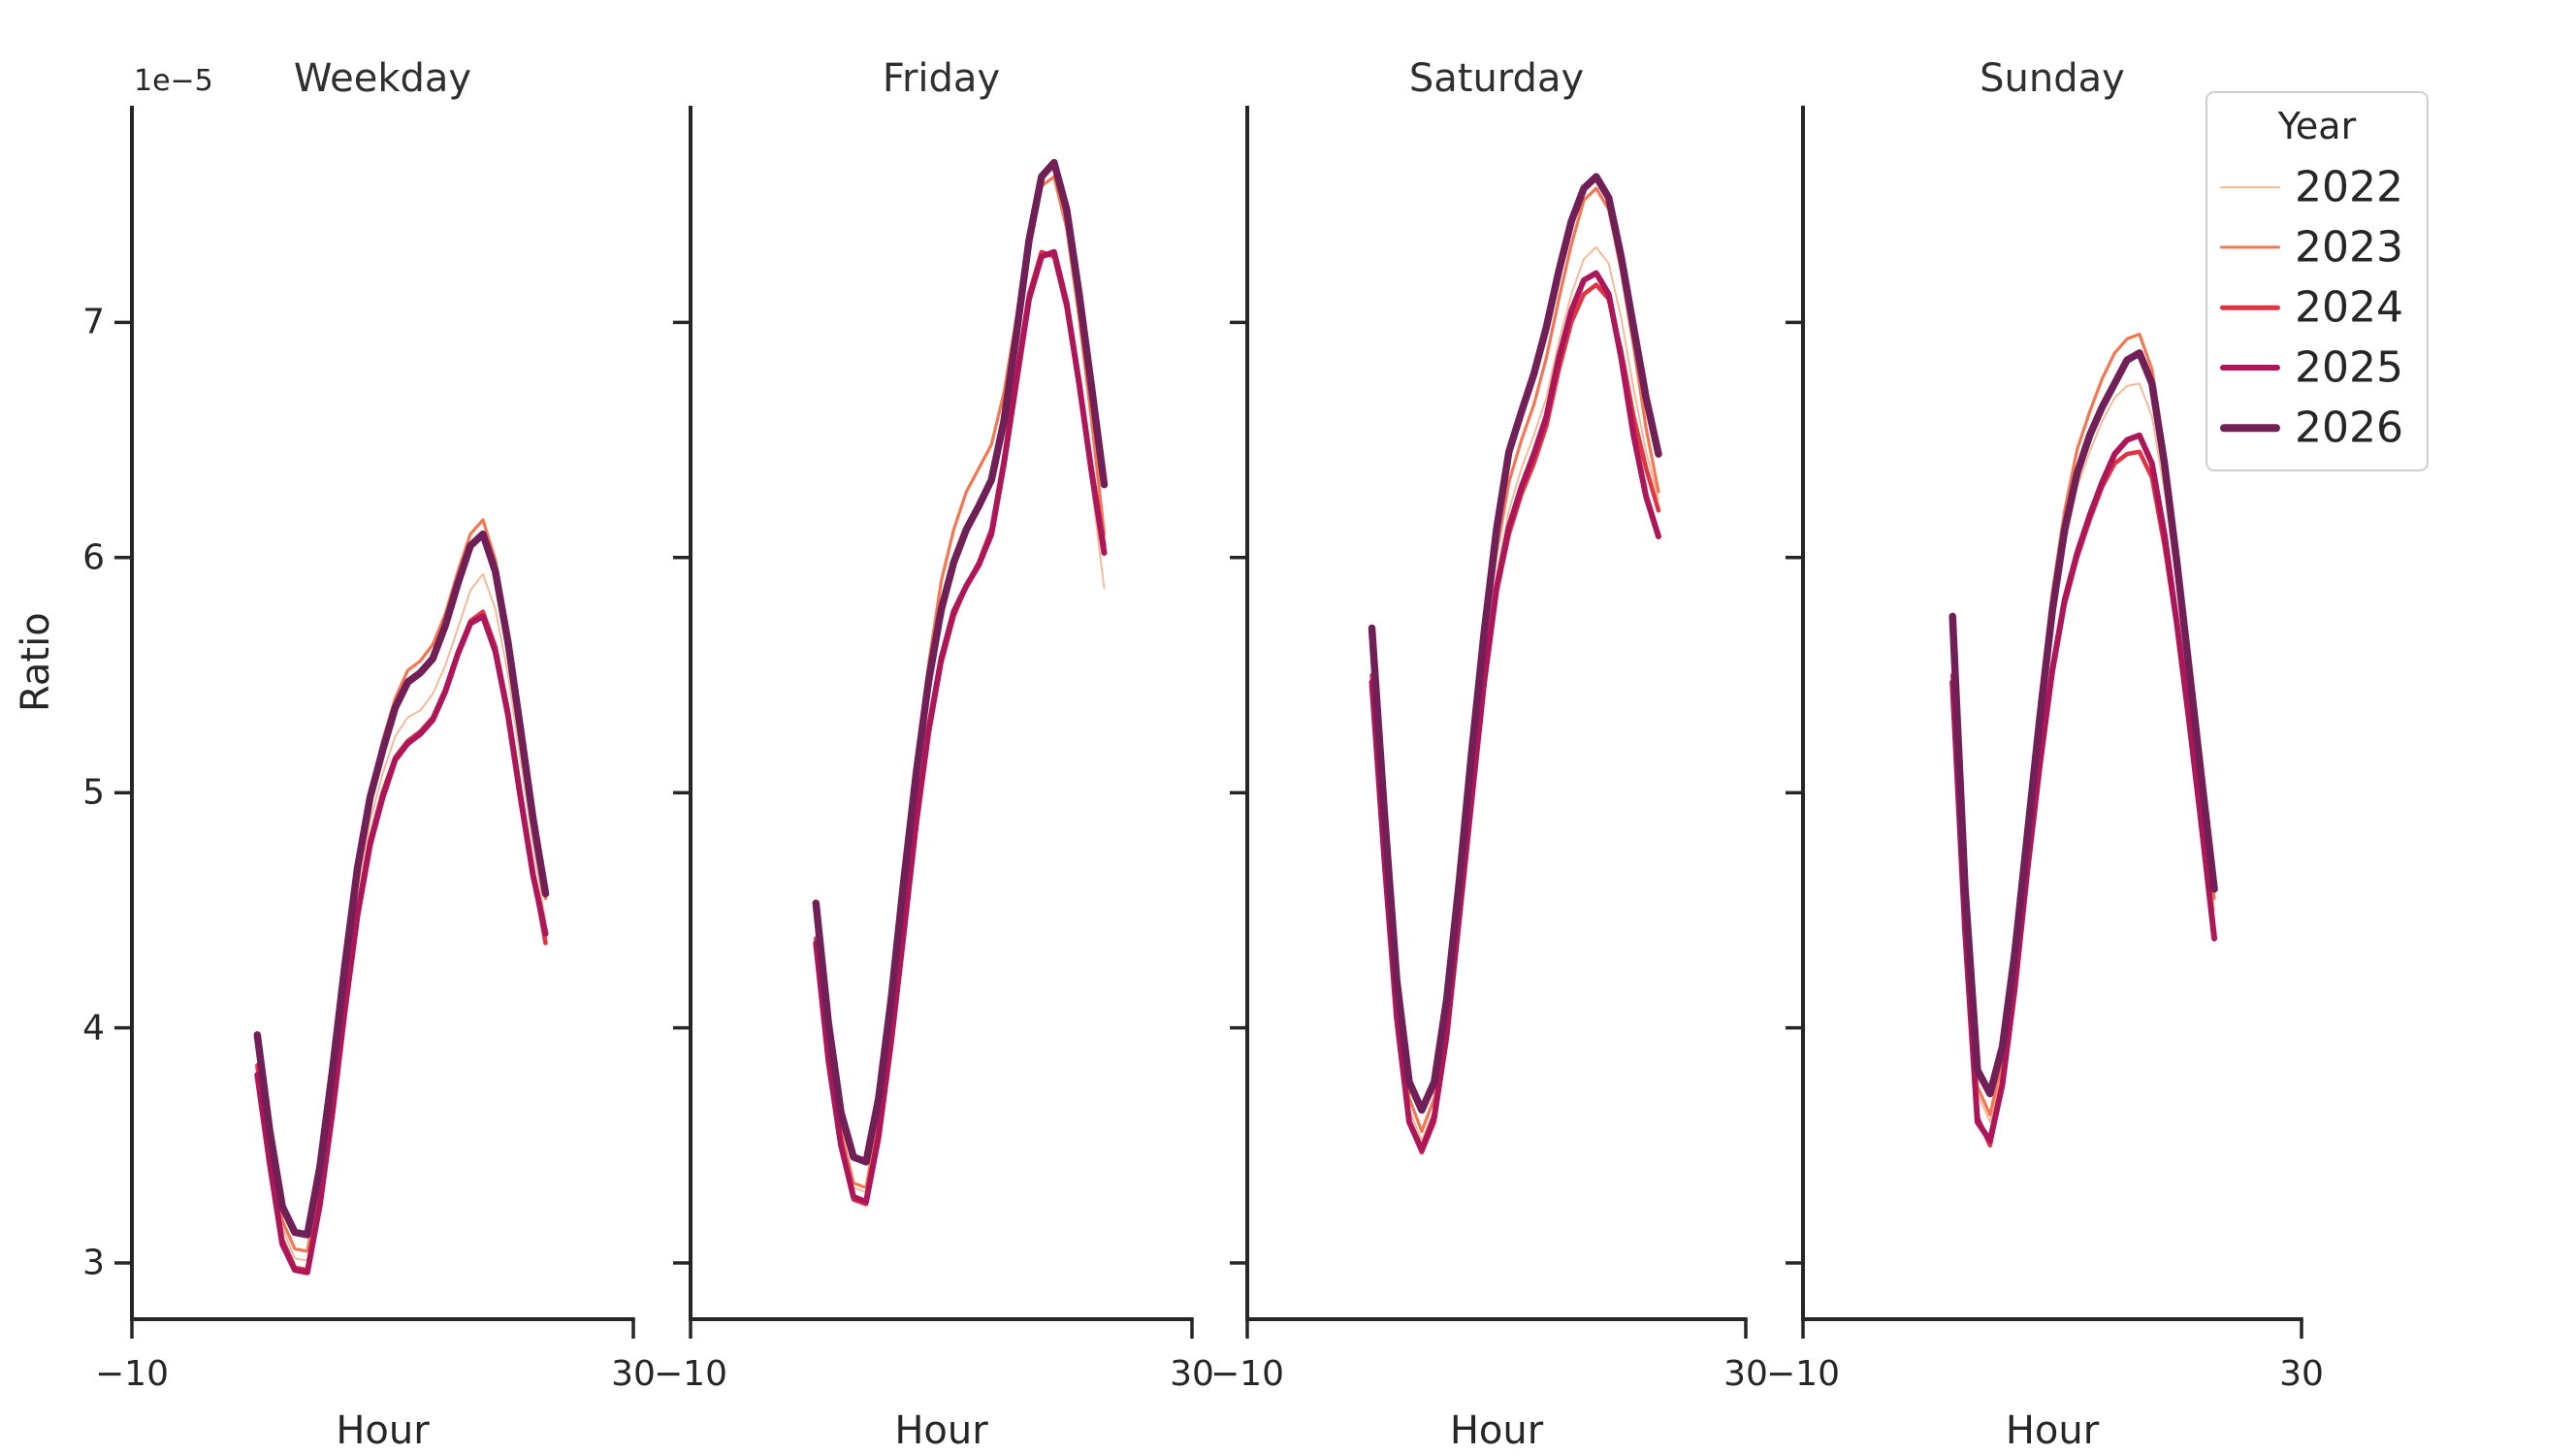 The height and width of the screenshot is (1455, 2576). I want to click on series-line-2023, so click(960, 682).